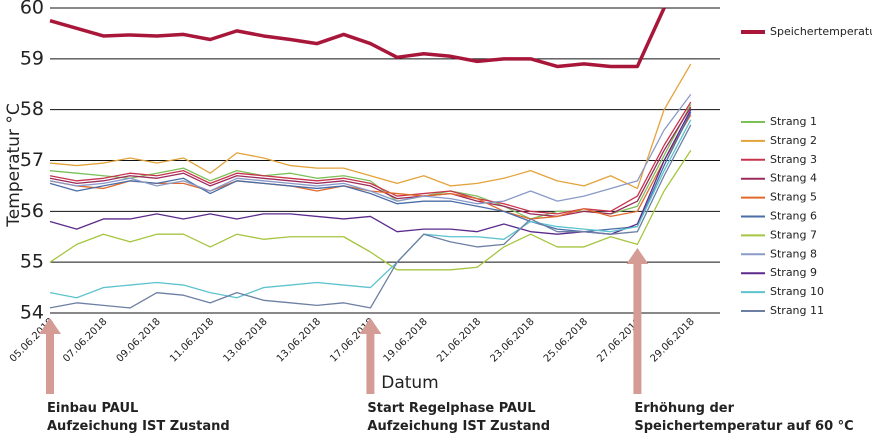 This screenshot has height=434, width=872. Describe the element at coordinates (793, 140) in the screenshot. I see `legend-label: Strang 2` at that location.